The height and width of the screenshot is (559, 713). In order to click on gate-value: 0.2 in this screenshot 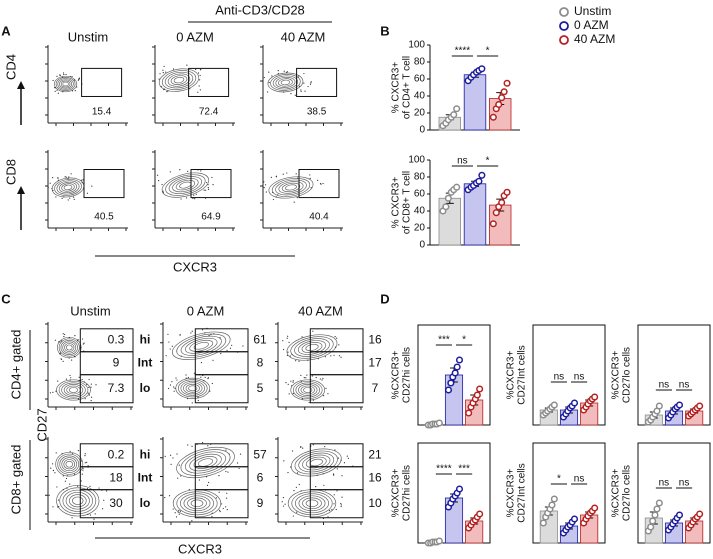, I will do `click(116, 454)`.